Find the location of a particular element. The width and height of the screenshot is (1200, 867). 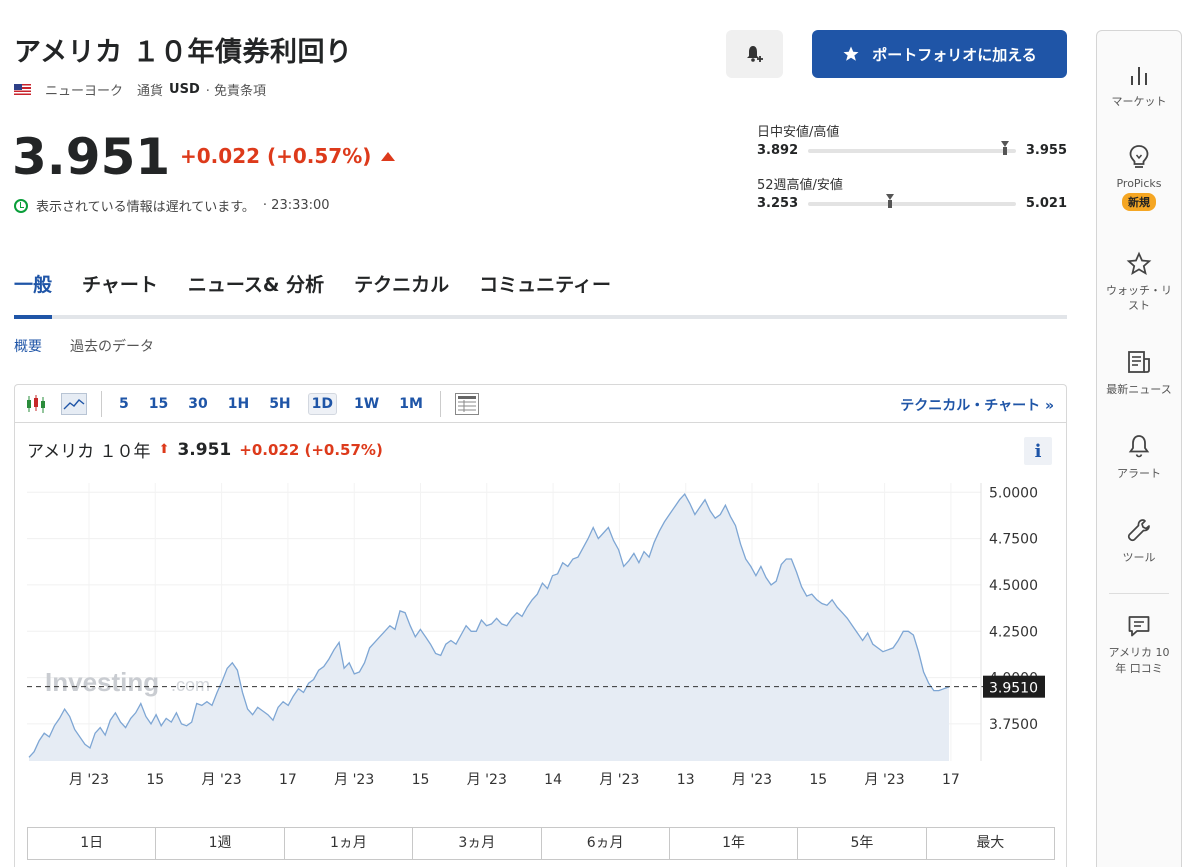

star-icon is located at coordinates (851, 53).